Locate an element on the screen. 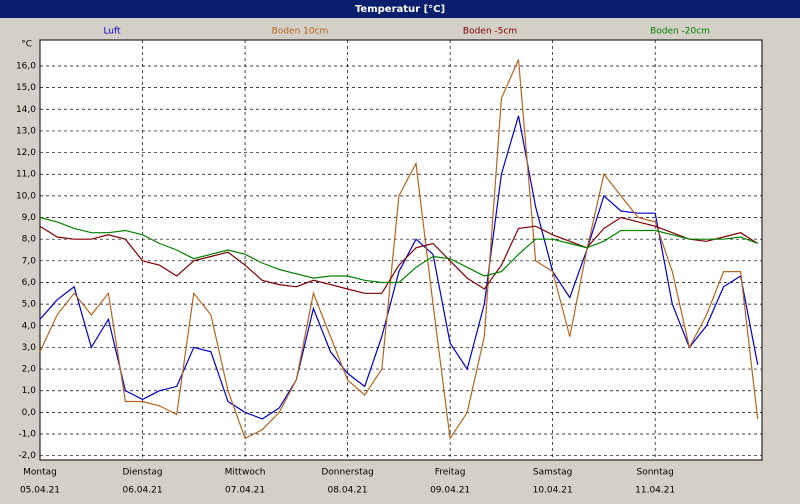 The width and height of the screenshot is (800, 504). x-tick-date: 11.04.21 is located at coordinates (655, 491).